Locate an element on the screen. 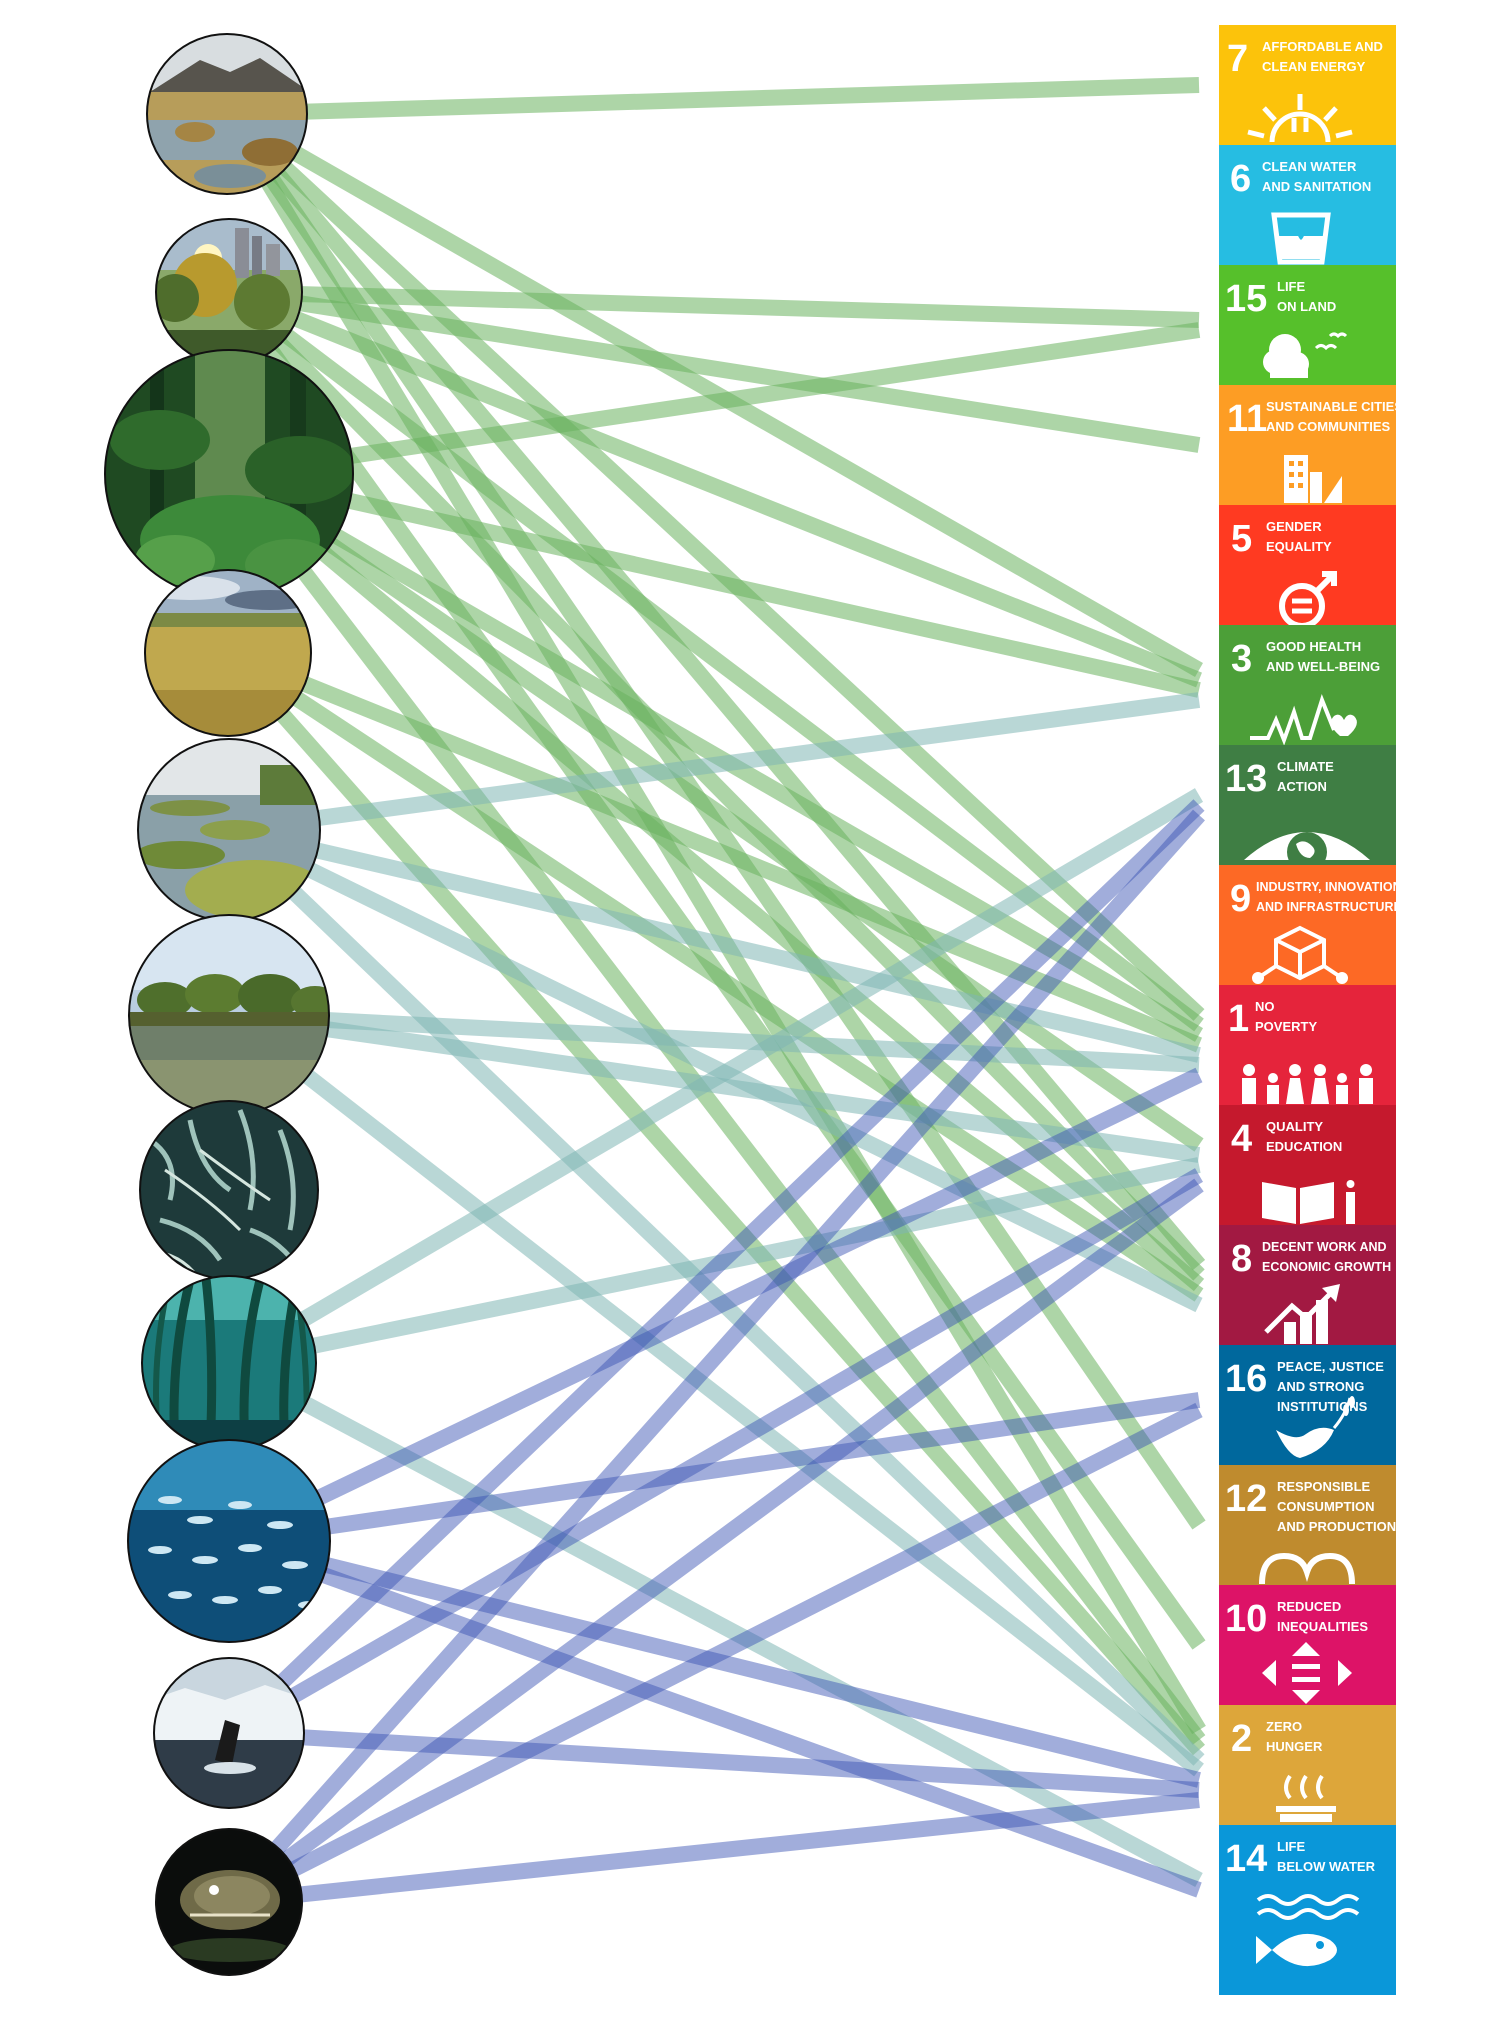 Image resolution: width=1500 pixels, height=2040 pixels. sdg-number: 14 is located at coordinates (1246, 1859).